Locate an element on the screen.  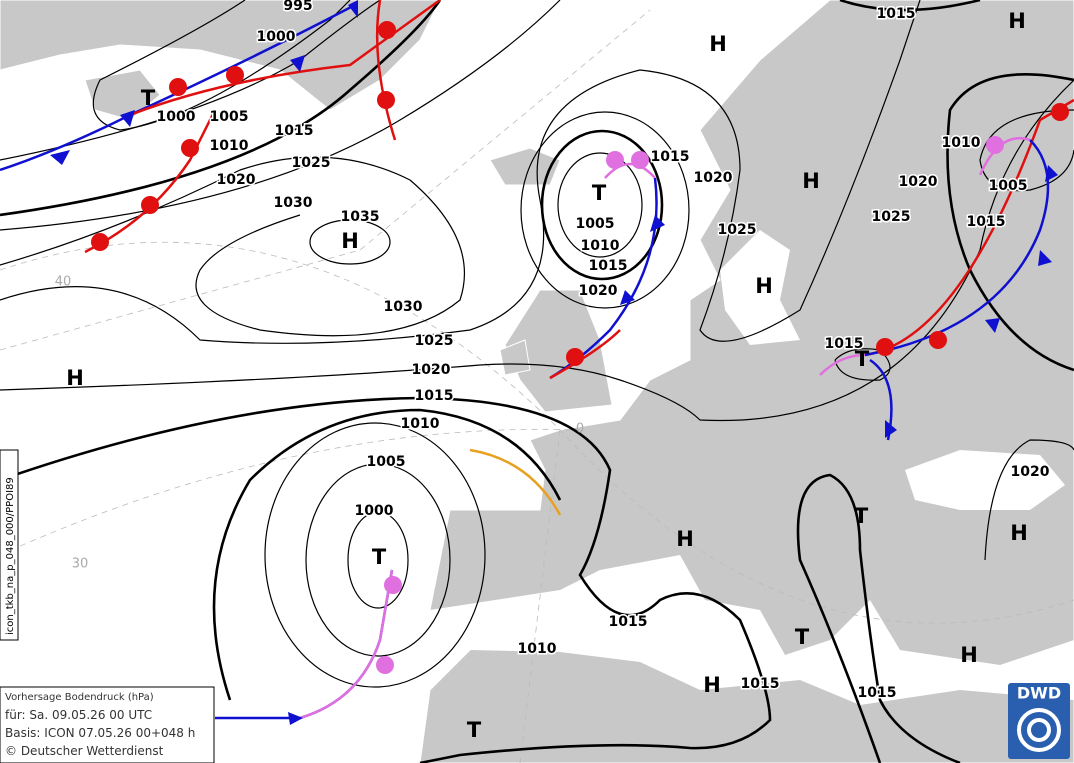
graticule-label: 40 is located at coordinates (63, 282).